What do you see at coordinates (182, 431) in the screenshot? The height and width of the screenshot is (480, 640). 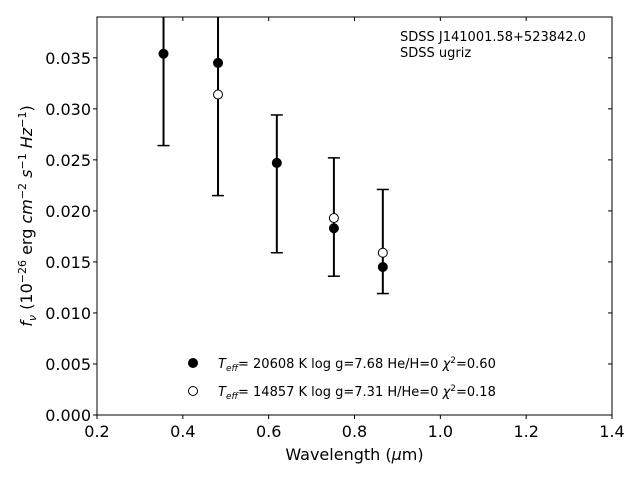 I see `x-tick-label: 0.4` at bounding box center [182, 431].